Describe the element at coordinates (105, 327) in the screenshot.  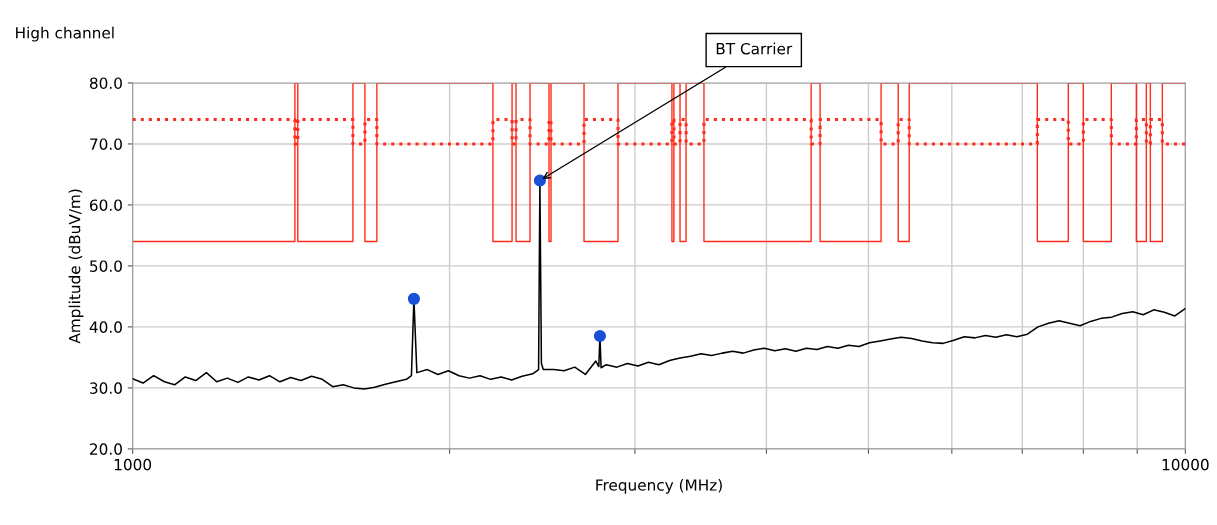
I see `y-tick-label: 40.0` at that location.